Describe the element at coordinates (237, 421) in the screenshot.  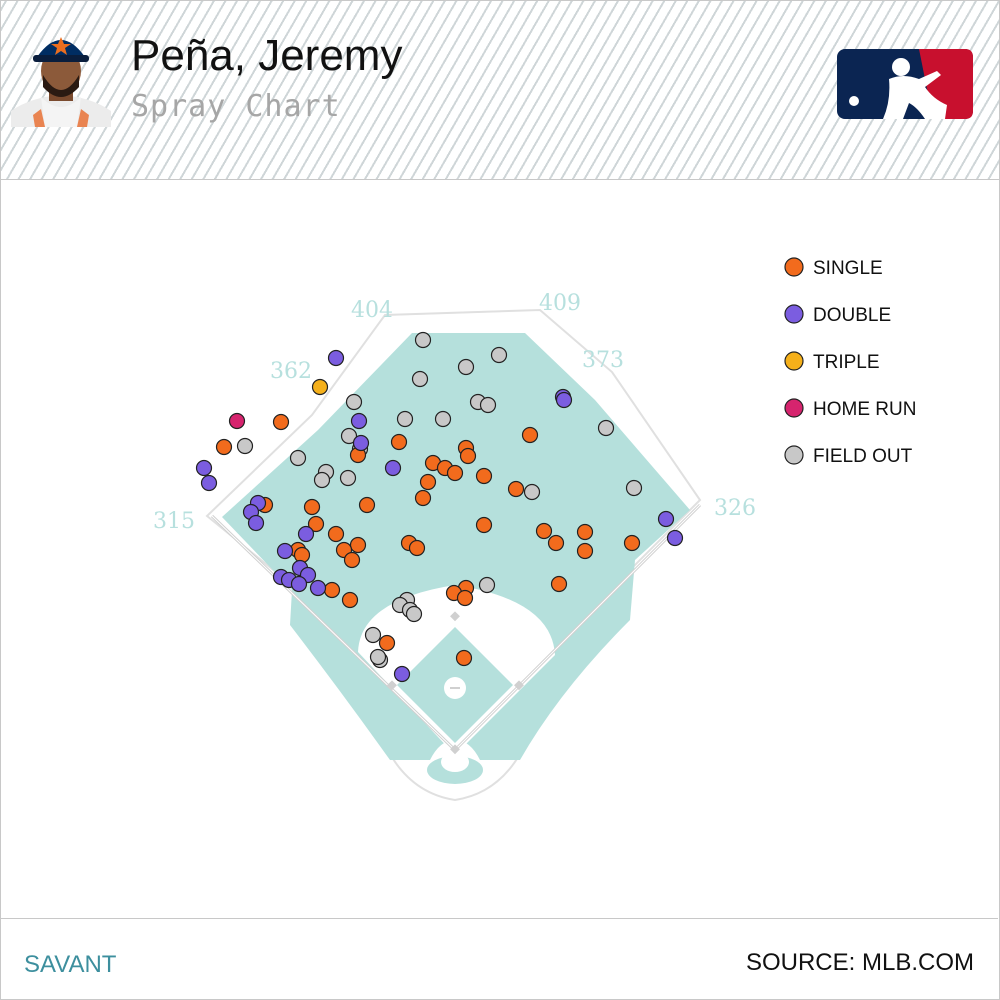
I see `hit-point-home-run` at that location.